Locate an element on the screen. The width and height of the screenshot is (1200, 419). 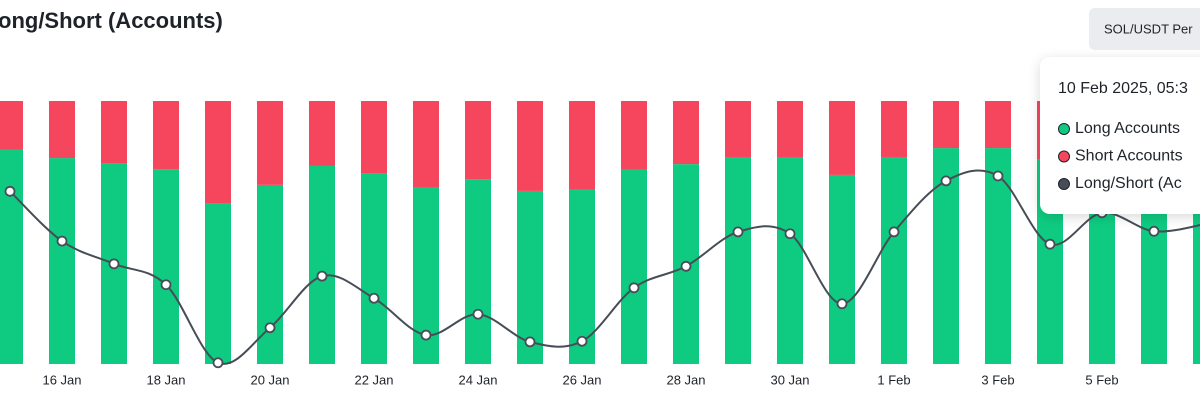
legend-label: Long Accounts is located at coordinates (1127, 128).